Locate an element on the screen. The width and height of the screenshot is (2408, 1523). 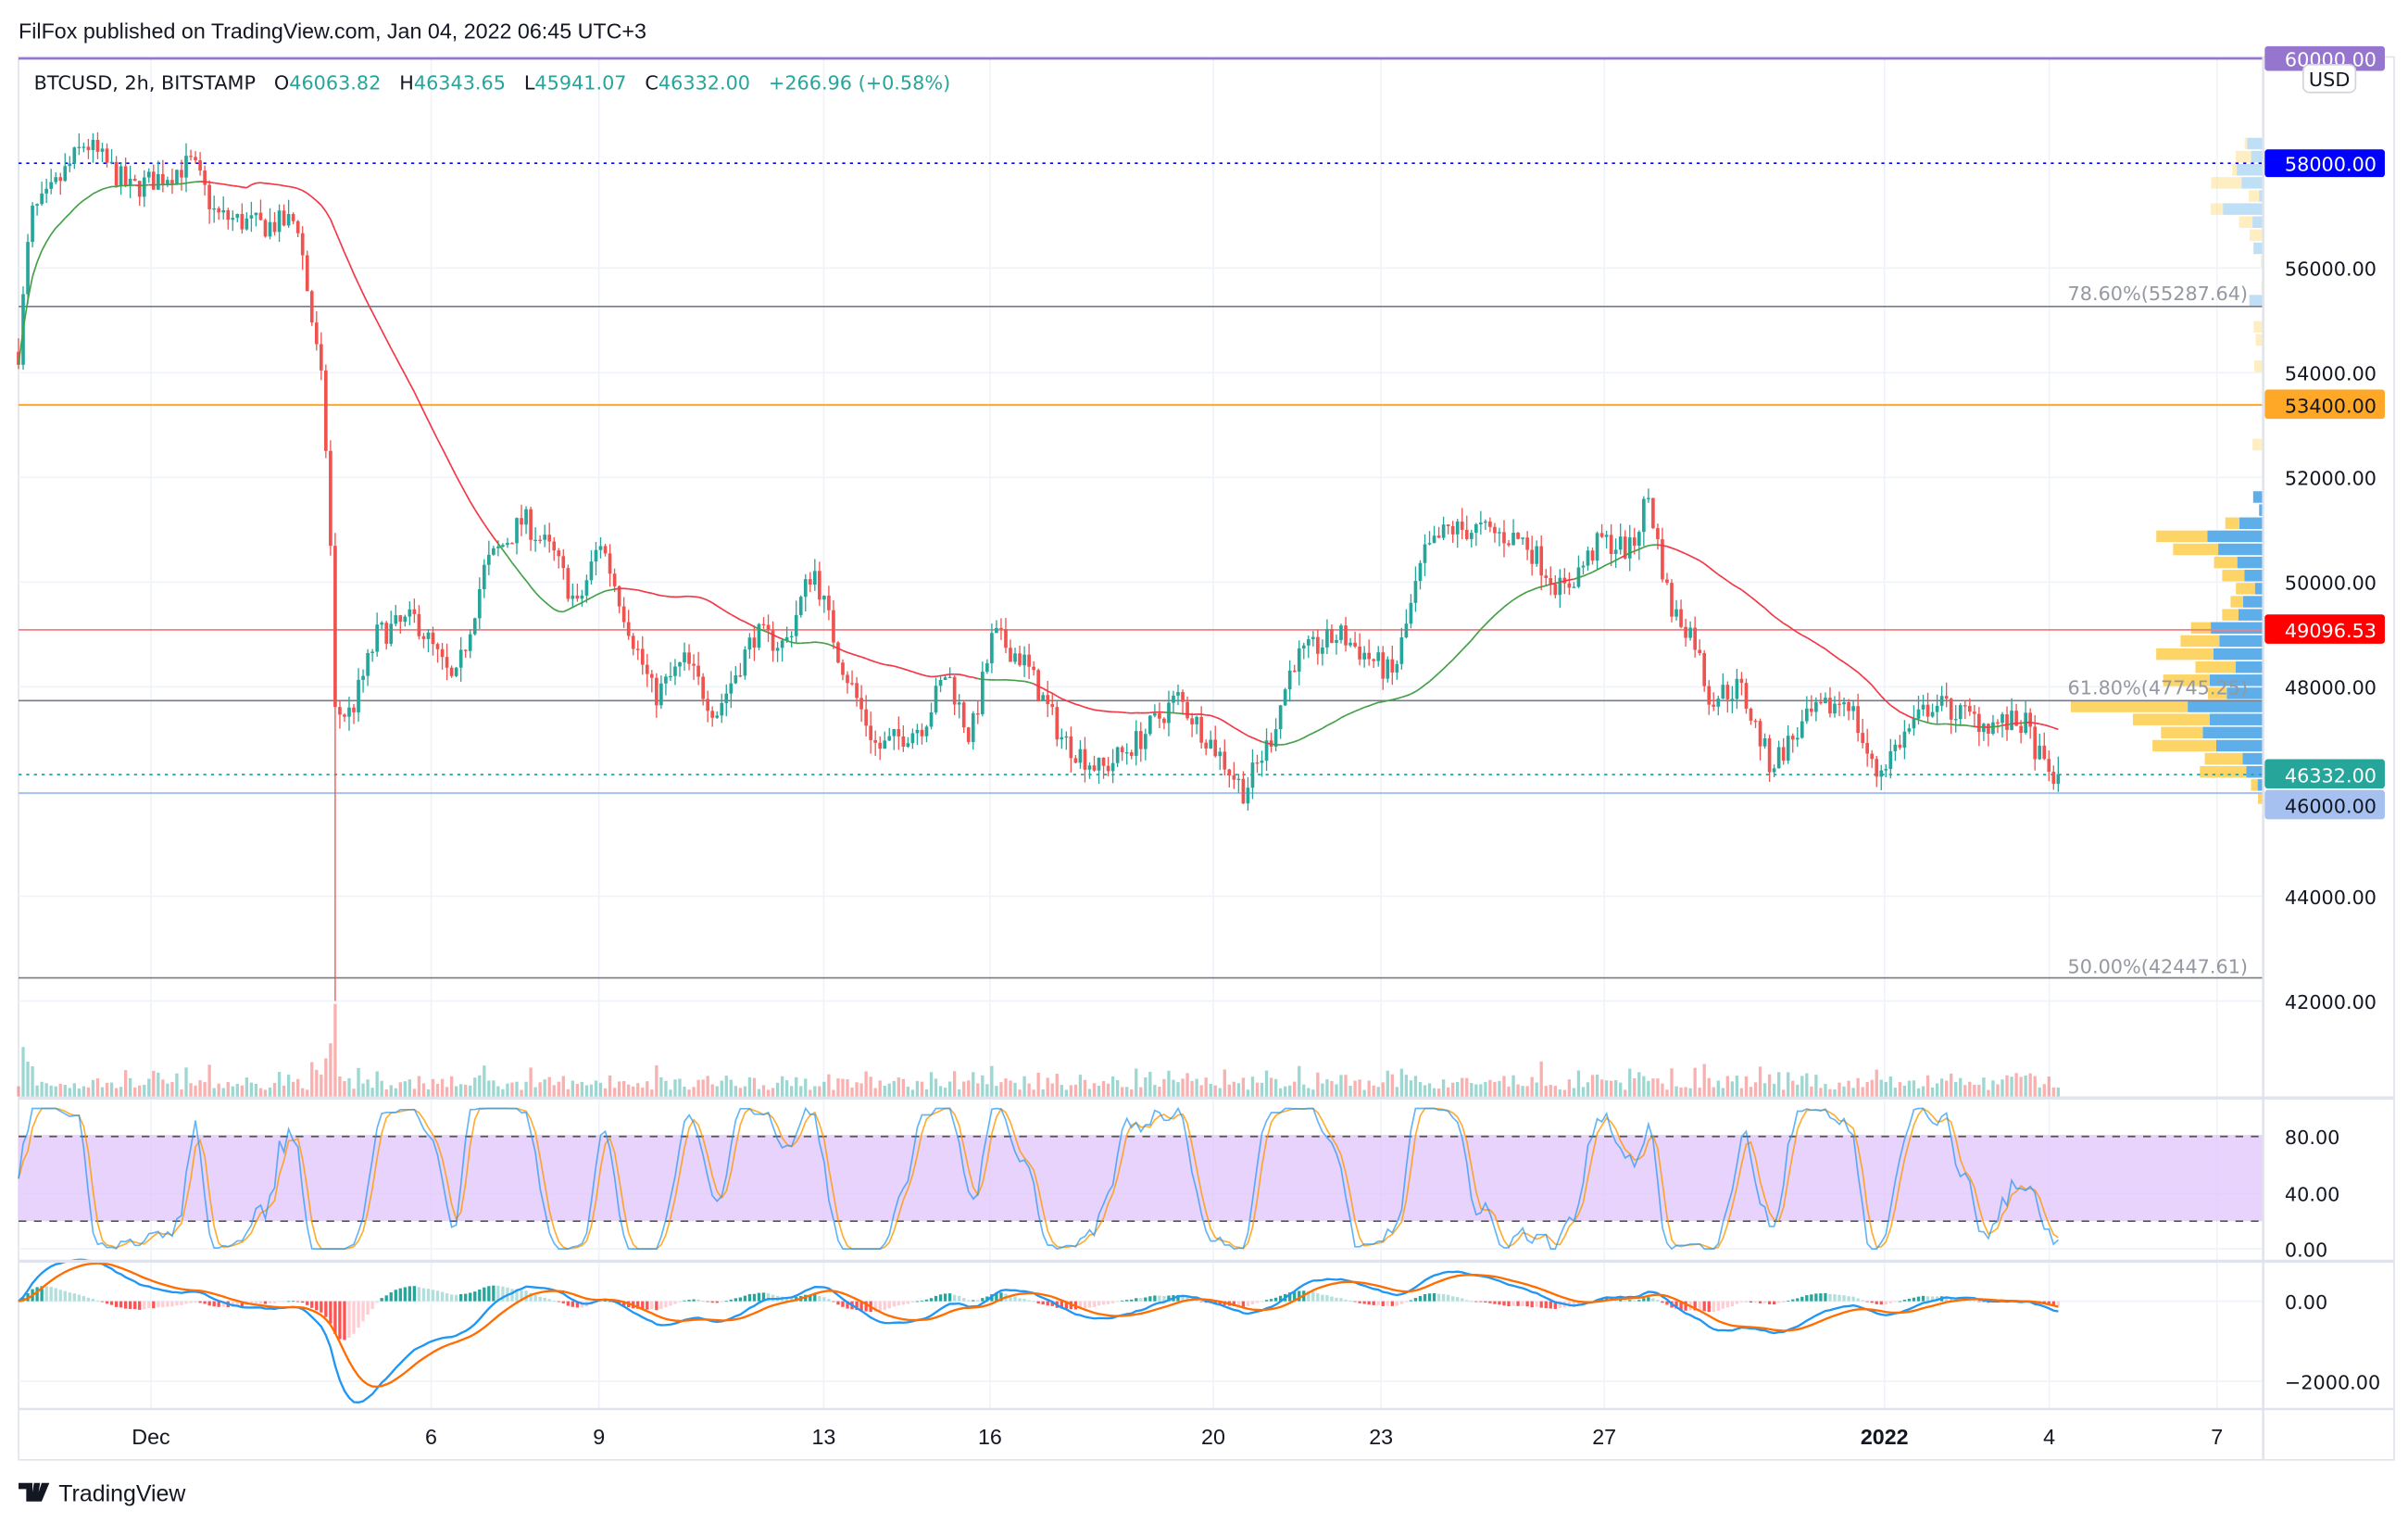
low-label: L is located at coordinates (529, 82).